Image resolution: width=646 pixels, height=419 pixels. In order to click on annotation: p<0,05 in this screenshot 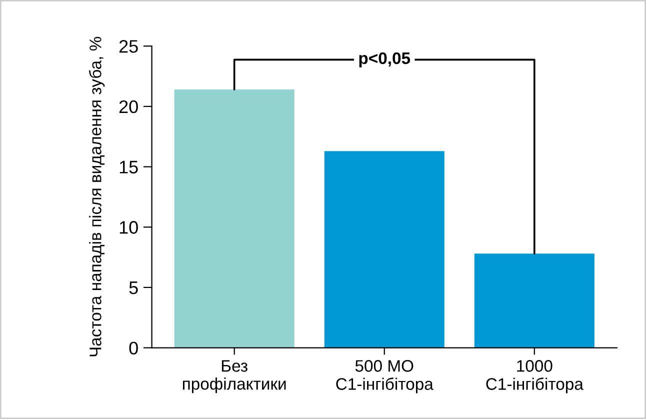, I will do `click(384, 60)`.